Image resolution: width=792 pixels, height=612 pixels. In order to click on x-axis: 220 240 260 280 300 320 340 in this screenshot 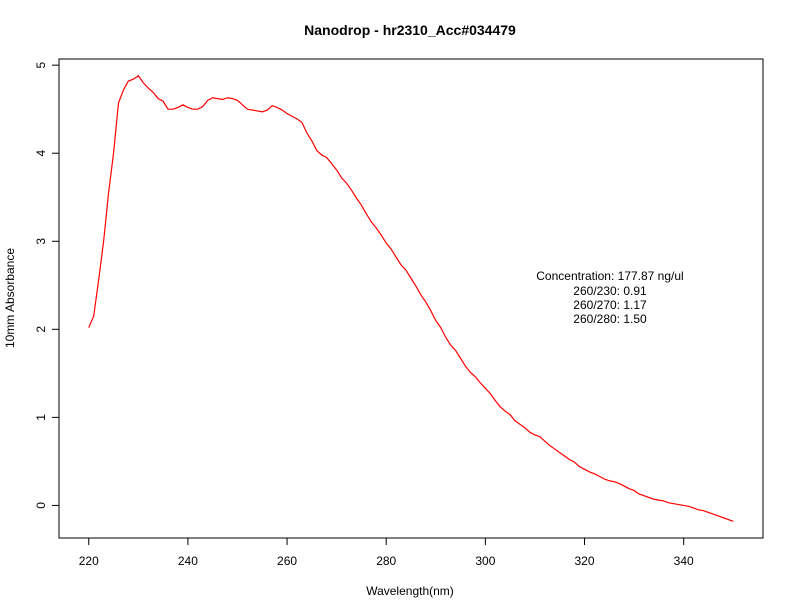, I will do `click(386, 552)`.